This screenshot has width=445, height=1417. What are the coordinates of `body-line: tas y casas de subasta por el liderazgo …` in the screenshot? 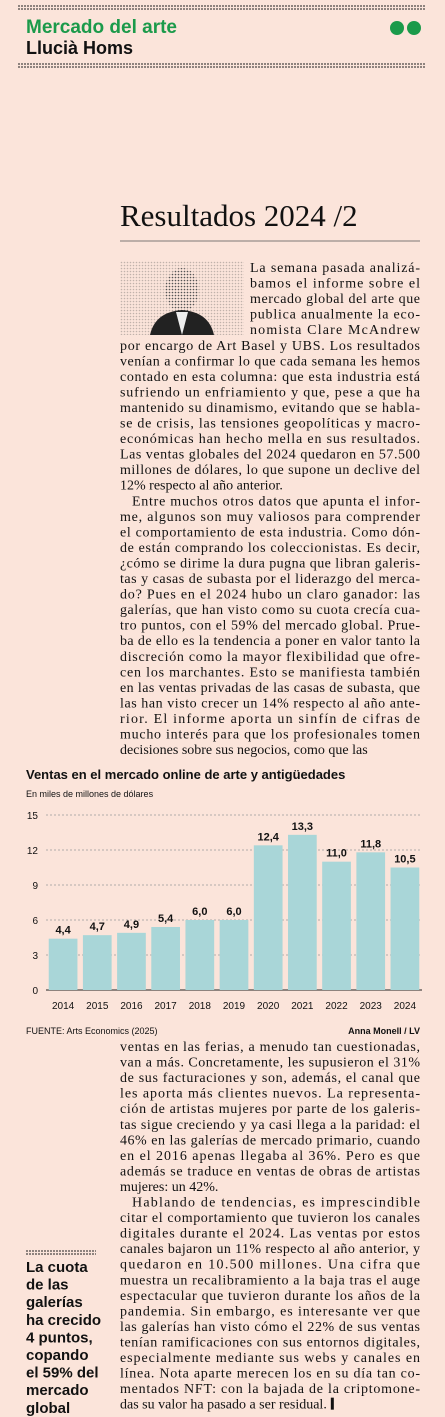 It's located at (270, 579).